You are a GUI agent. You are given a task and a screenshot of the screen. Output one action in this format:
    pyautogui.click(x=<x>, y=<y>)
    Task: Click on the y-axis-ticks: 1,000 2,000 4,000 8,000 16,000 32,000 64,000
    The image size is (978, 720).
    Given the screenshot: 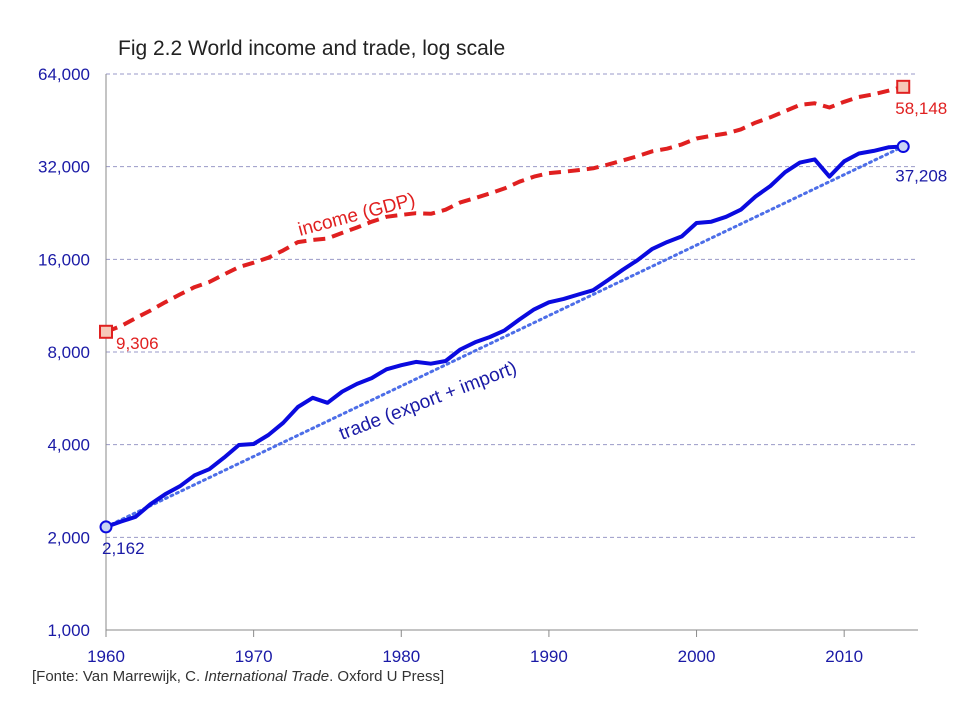 What is the action you would take?
    pyautogui.click(x=64, y=352)
    